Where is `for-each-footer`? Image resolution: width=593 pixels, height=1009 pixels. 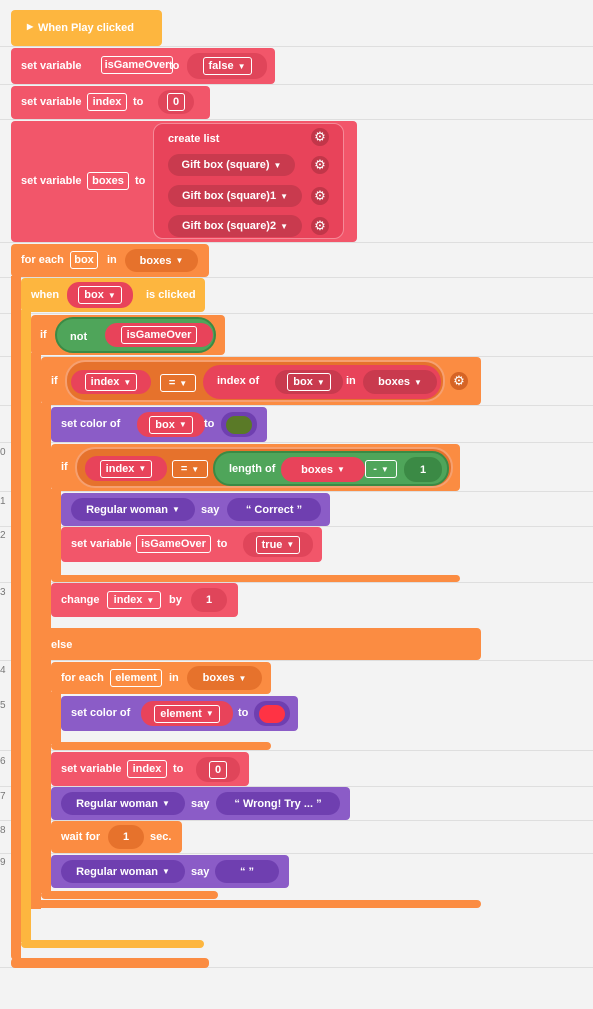 for-each-footer is located at coordinates (110, 963).